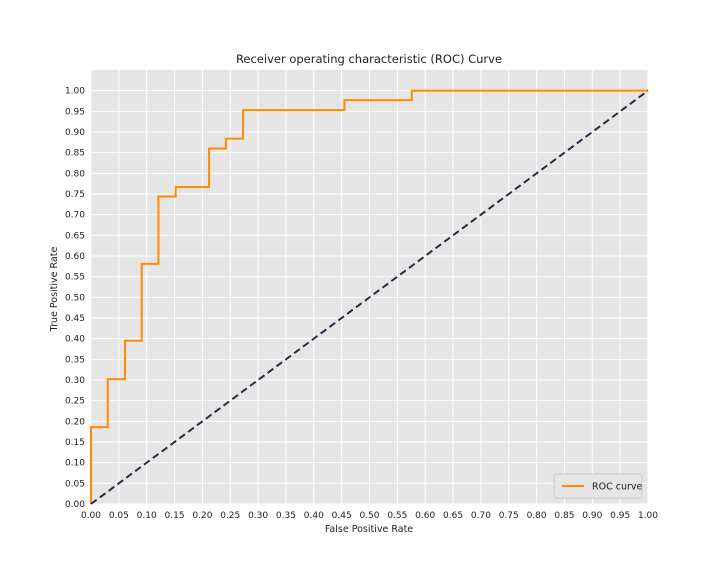 The image size is (720, 576). I want to click on x-tick-label: 0.30, so click(258, 516).